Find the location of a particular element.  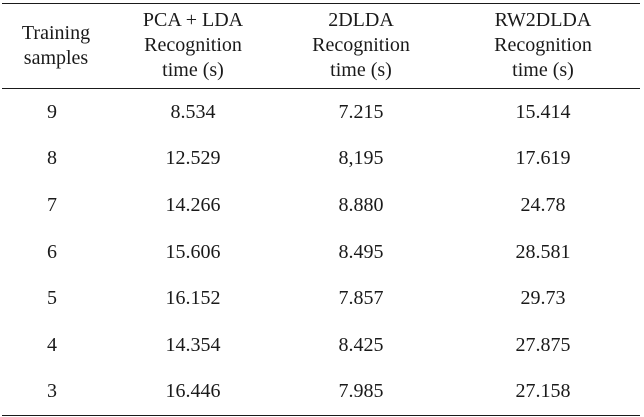

table-row: 6 15.606 8.495 28.581 is located at coordinates (321, 252).